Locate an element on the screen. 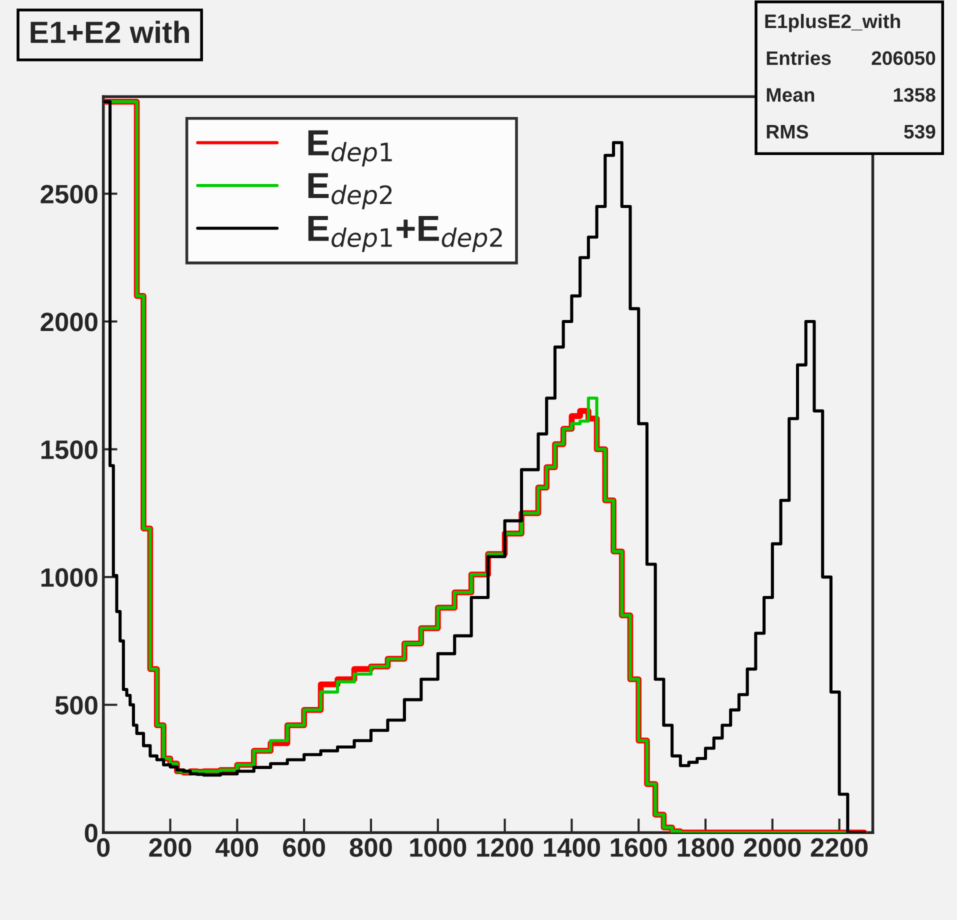 The width and height of the screenshot is (957, 920). x-tick-label: 1400 is located at coordinates (572, 847).